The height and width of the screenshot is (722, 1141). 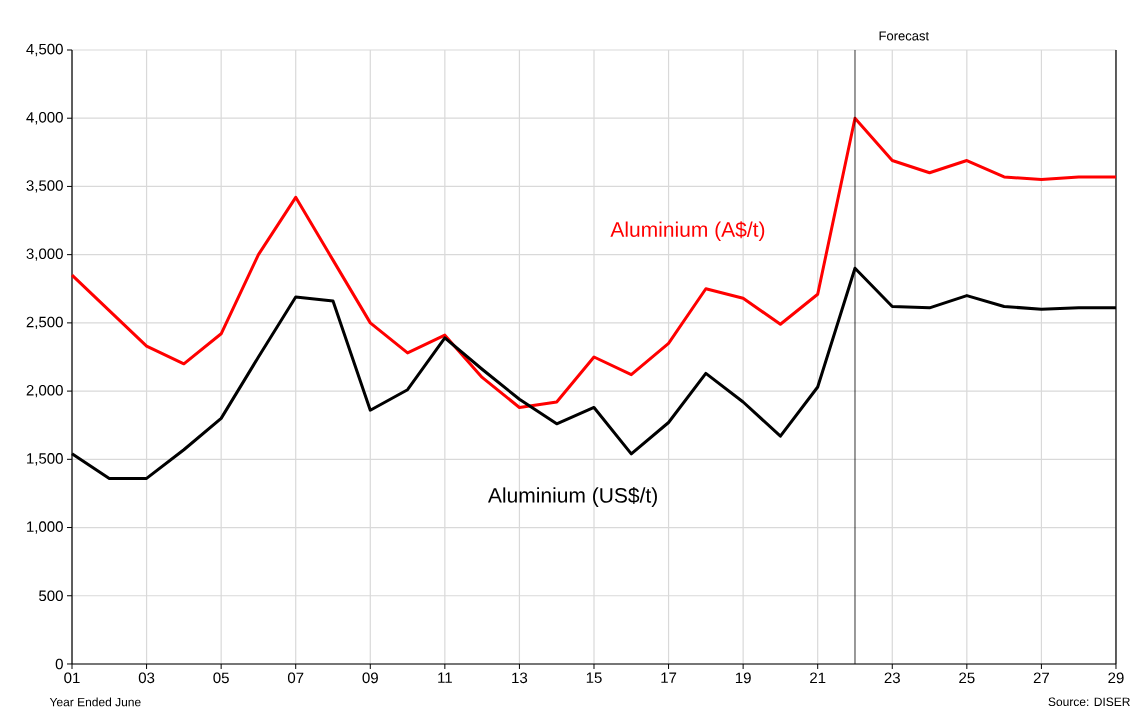 I want to click on y-tick-label: 1,500, so click(x=45, y=459).